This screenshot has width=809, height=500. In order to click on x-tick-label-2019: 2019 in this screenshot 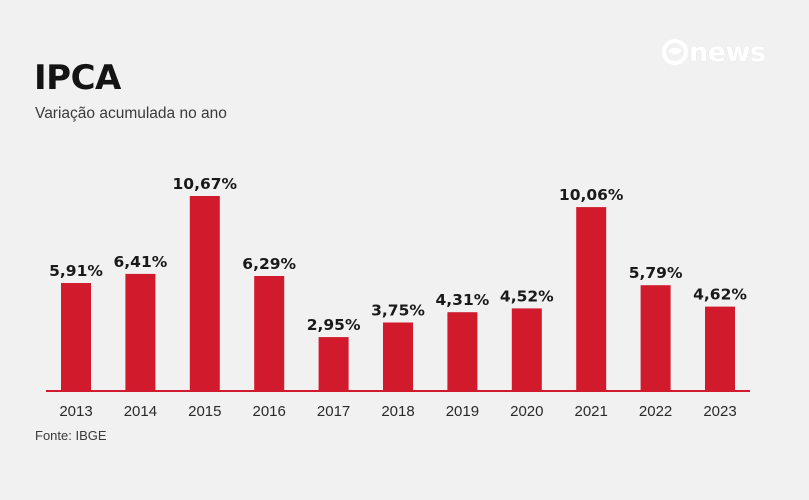, I will do `click(462, 411)`.